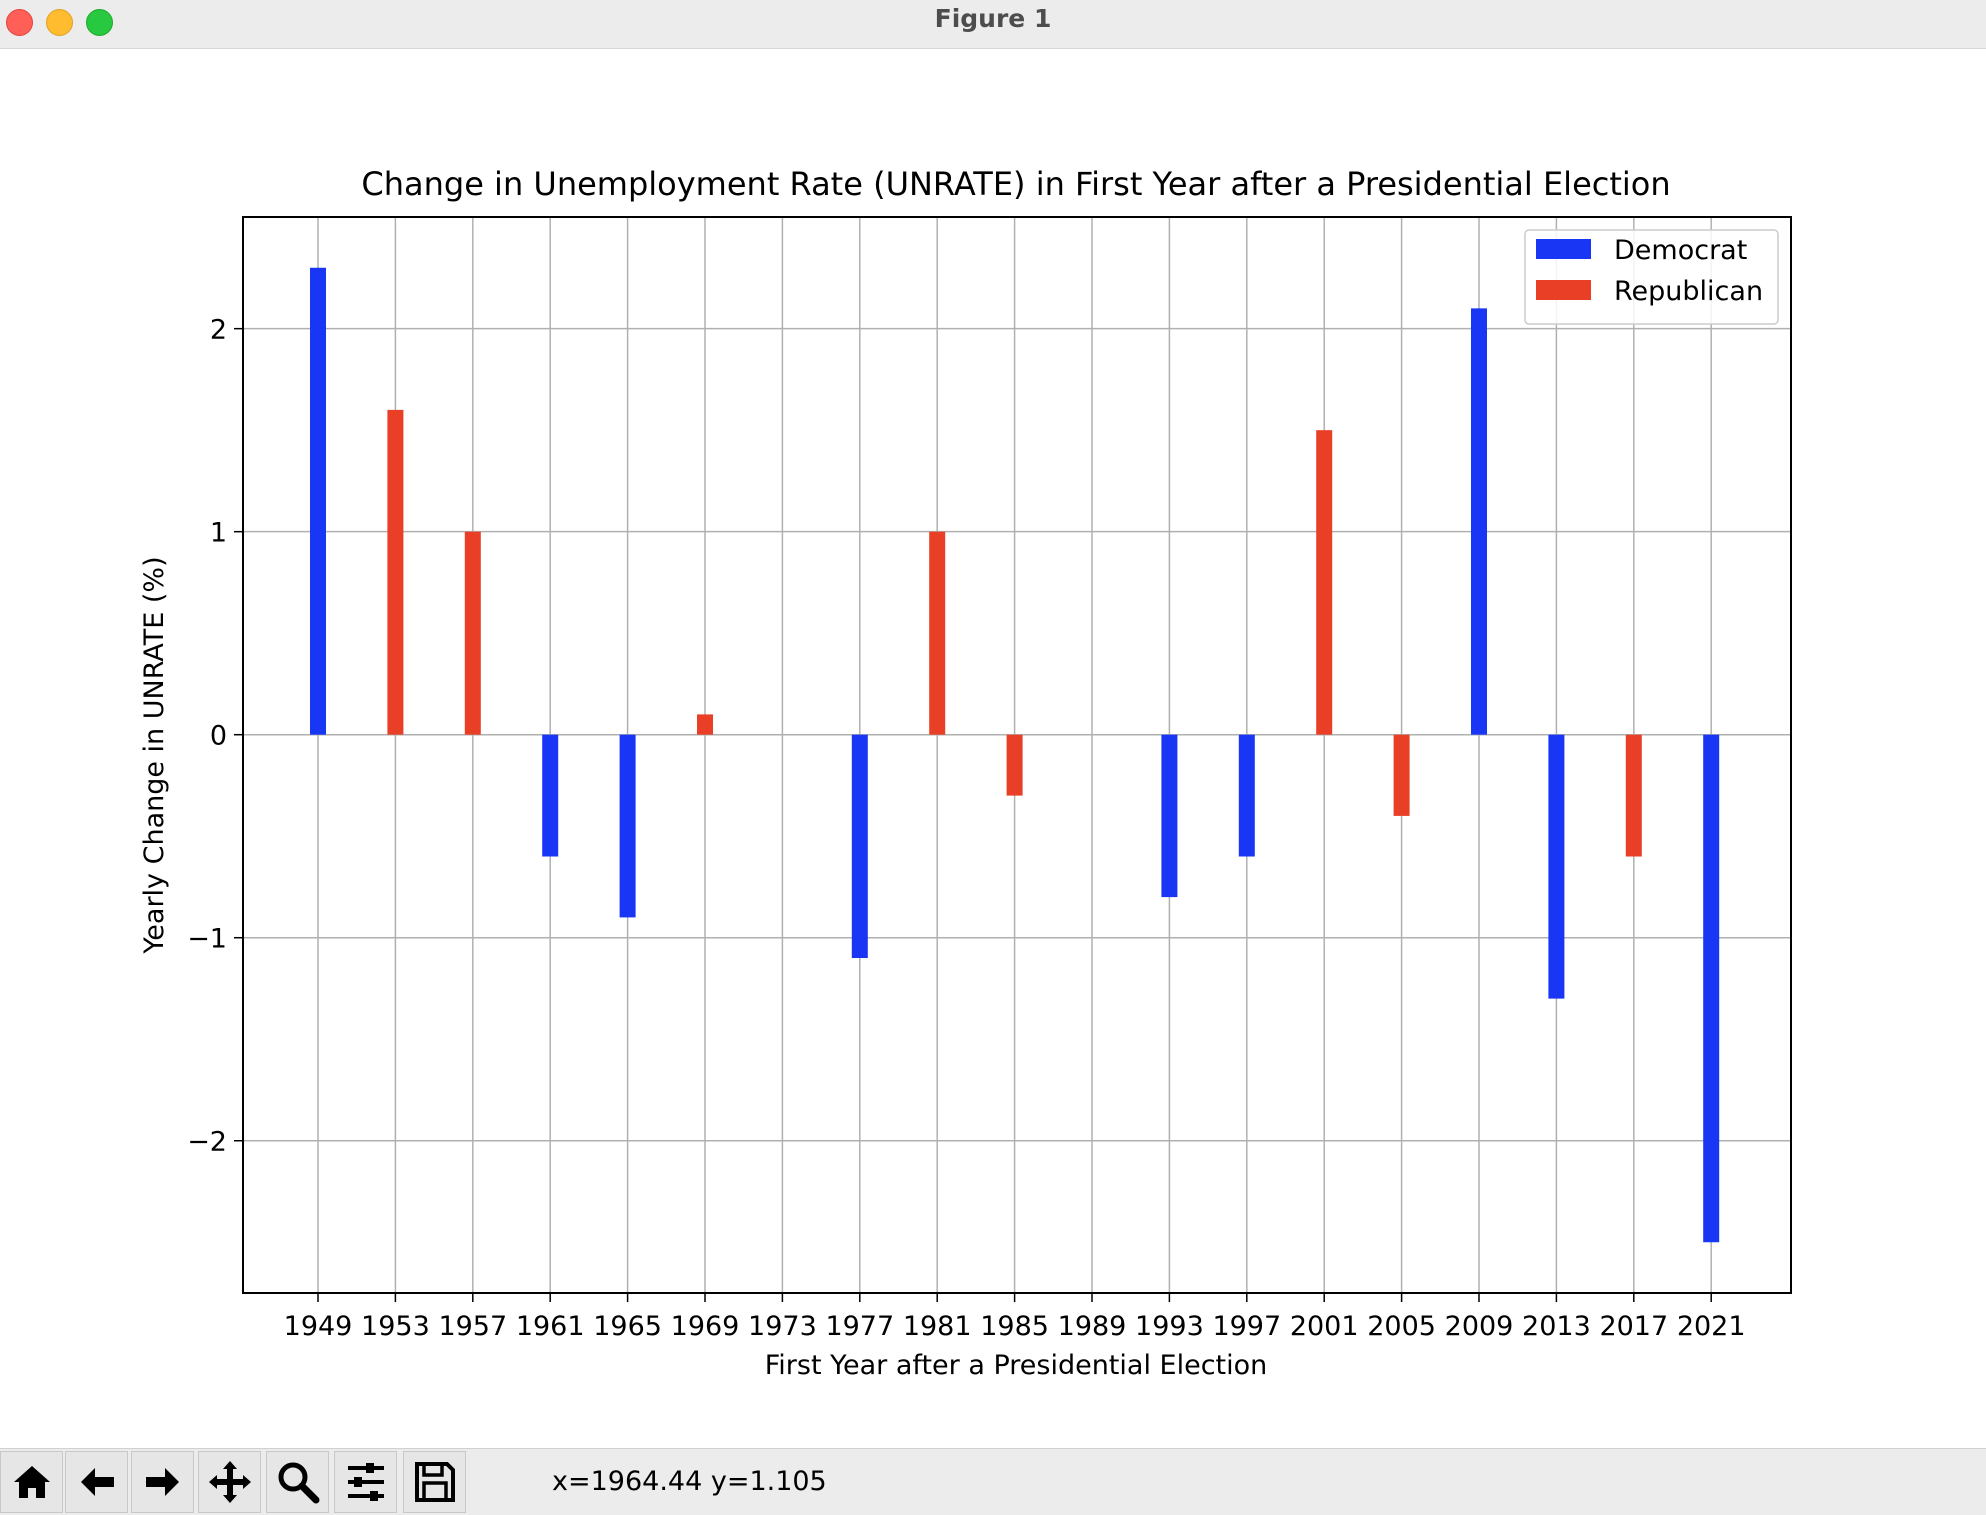 Image resolution: width=1986 pixels, height=1515 pixels. I want to click on x-tick-label: 2017, so click(1633, 1326).